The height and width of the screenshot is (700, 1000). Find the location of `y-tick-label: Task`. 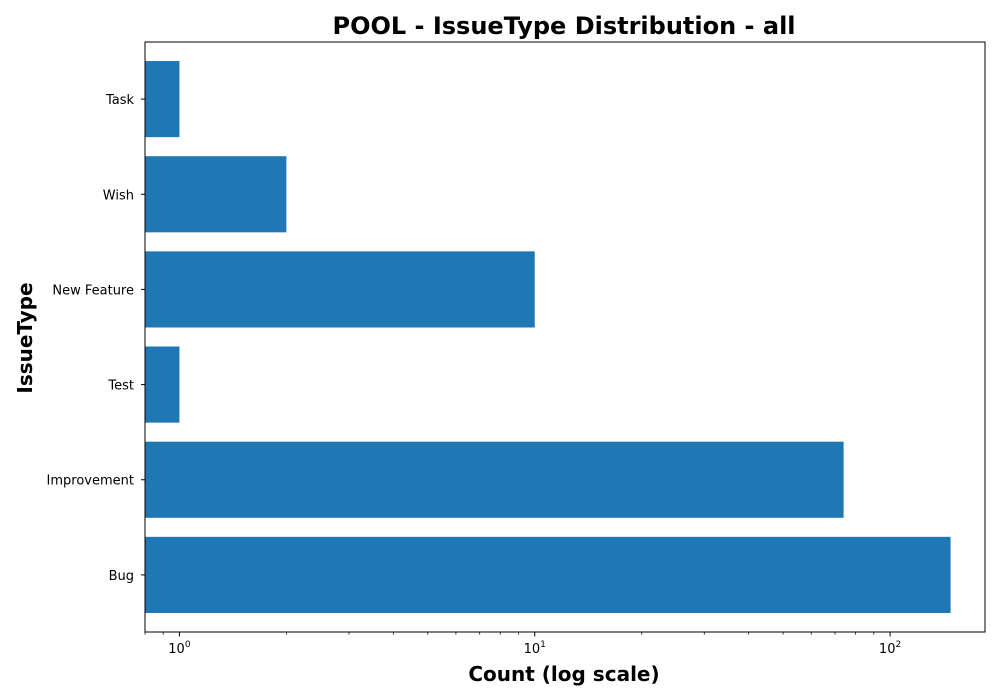

y-tick-label: Task is located at coordinates (120, 100).